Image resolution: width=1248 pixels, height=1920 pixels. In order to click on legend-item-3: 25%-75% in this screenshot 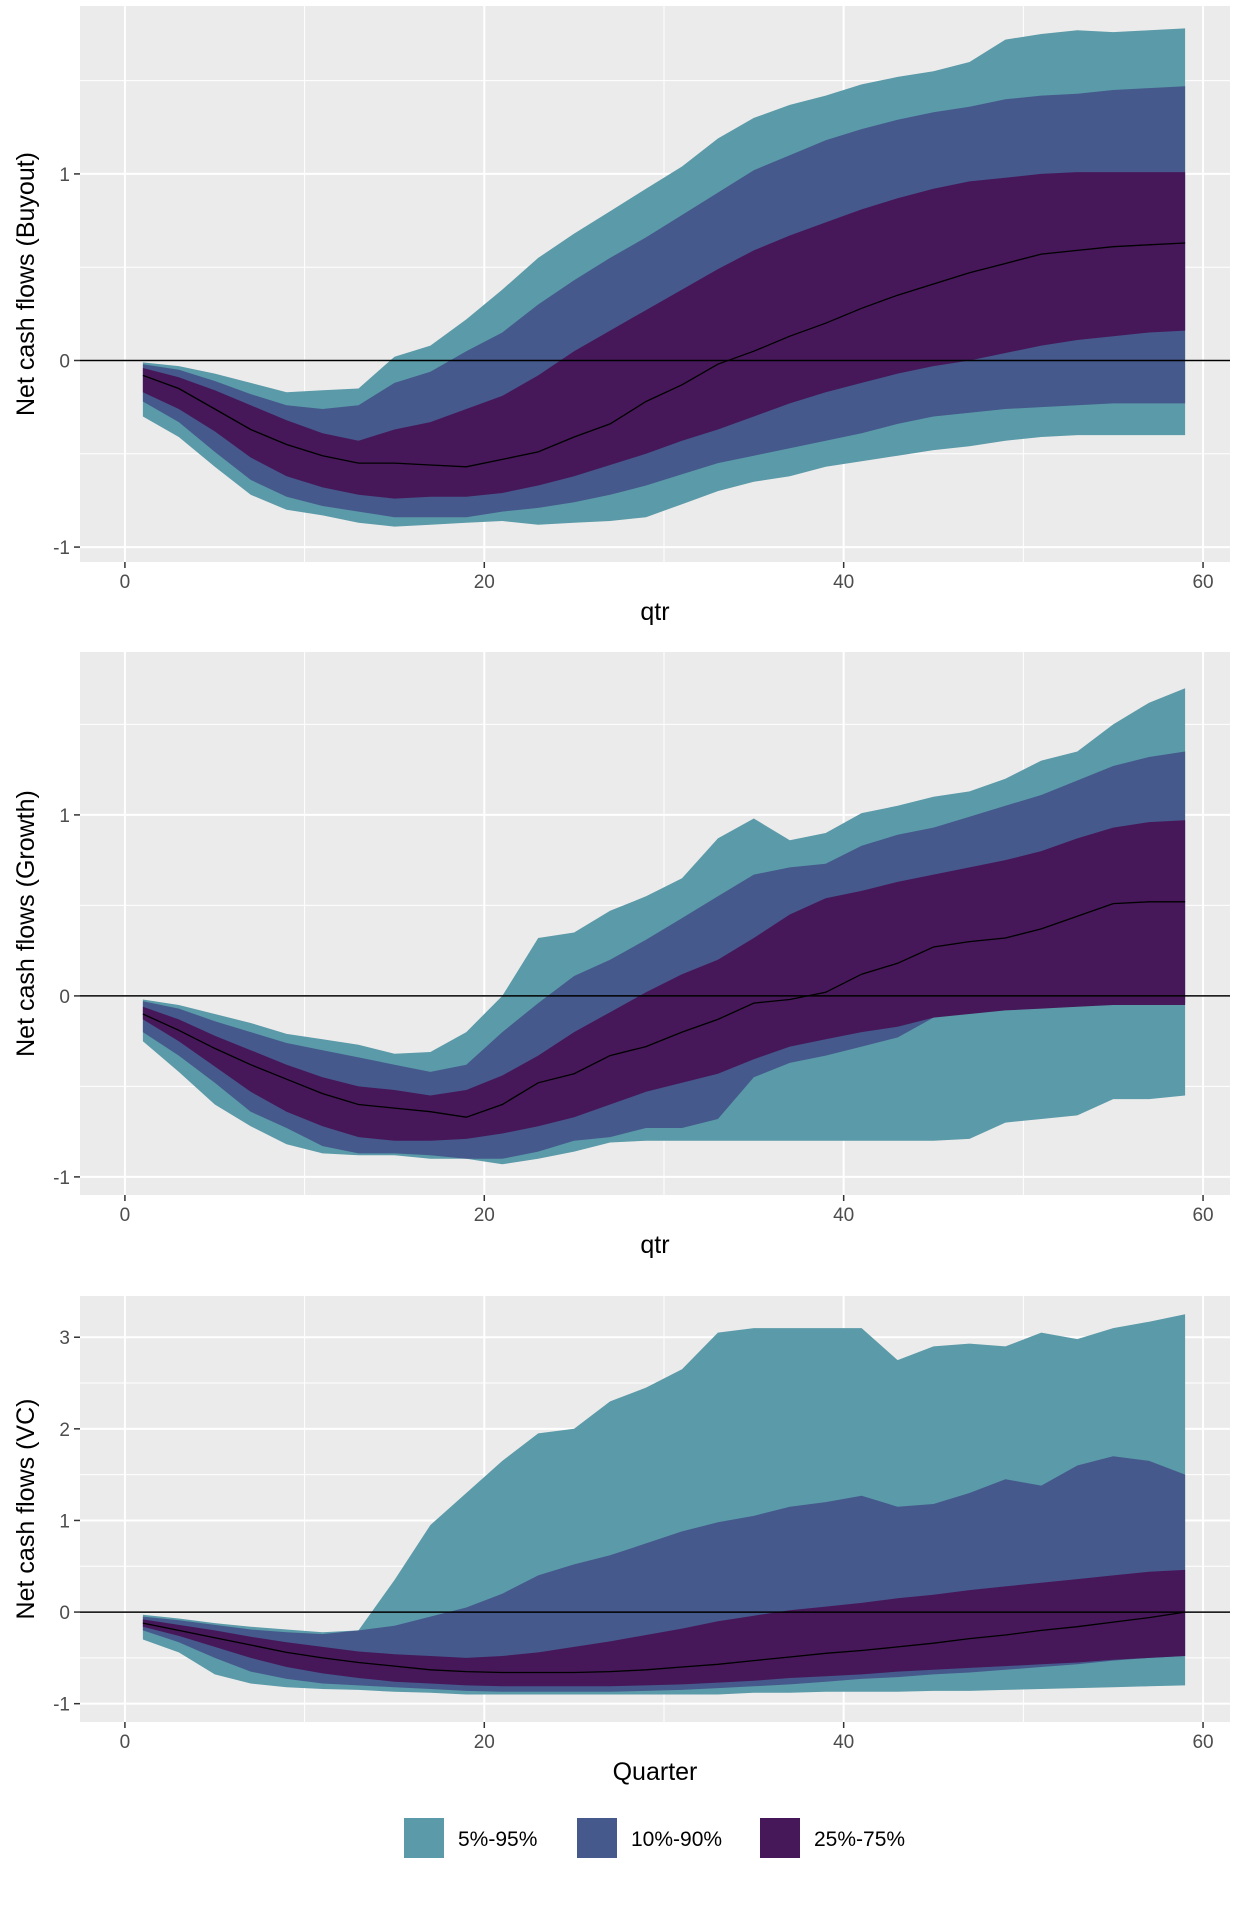, I will do `click(832, 1838)`.